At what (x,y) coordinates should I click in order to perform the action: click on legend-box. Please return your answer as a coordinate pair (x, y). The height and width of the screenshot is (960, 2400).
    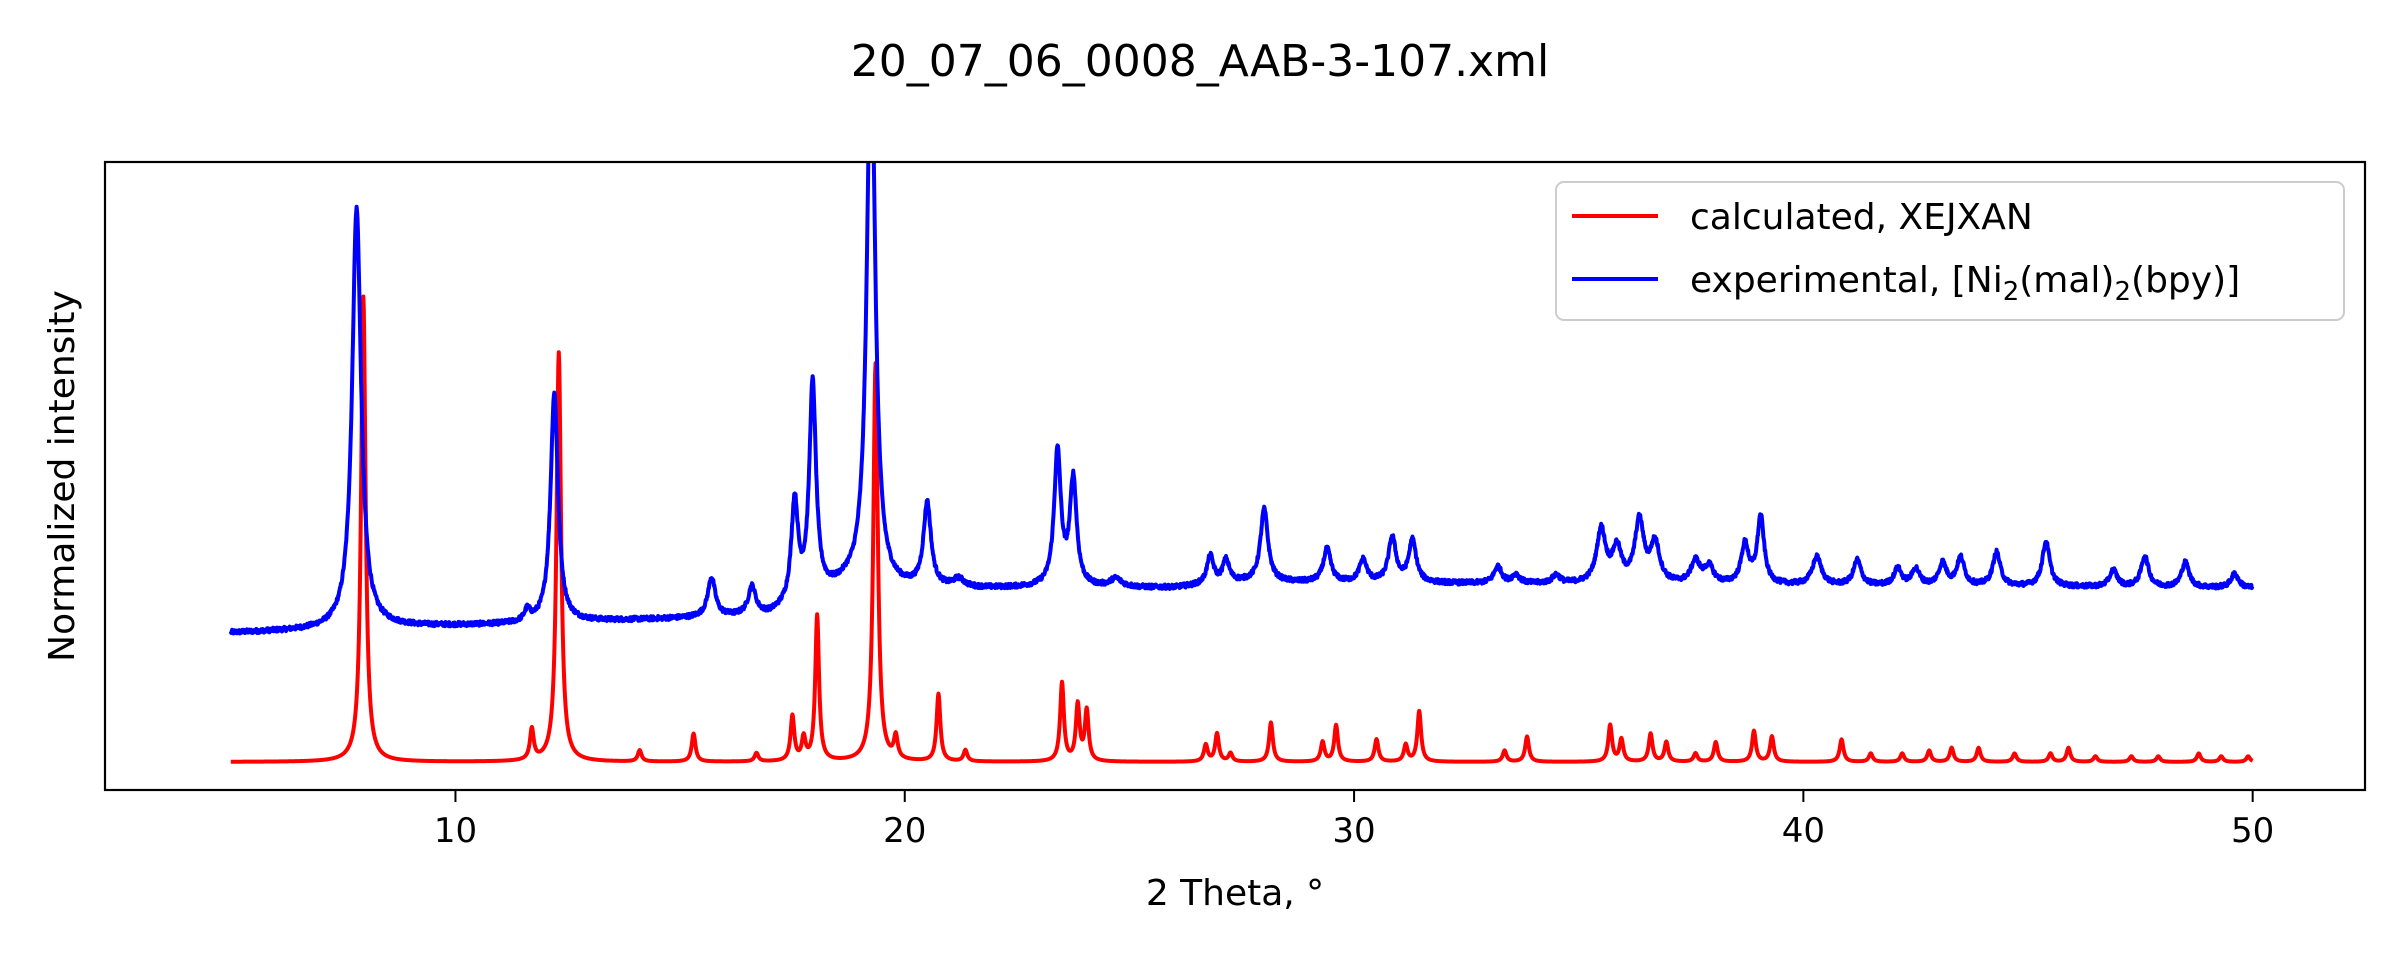
    Looking at the image, I should click on (1950, 251).